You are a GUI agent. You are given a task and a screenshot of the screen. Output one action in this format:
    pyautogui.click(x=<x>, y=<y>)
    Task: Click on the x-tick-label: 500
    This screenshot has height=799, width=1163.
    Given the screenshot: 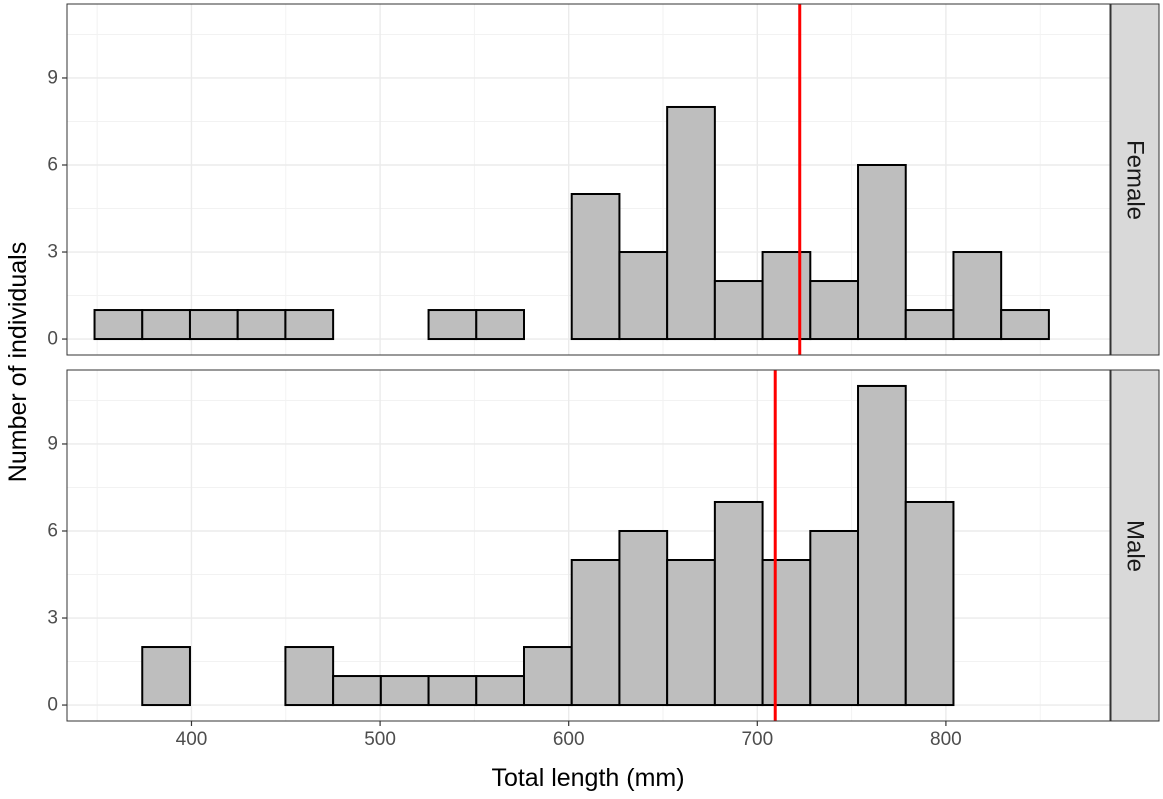 What is the action you would take?
    pyautogui.click(x=380, y=739)
    